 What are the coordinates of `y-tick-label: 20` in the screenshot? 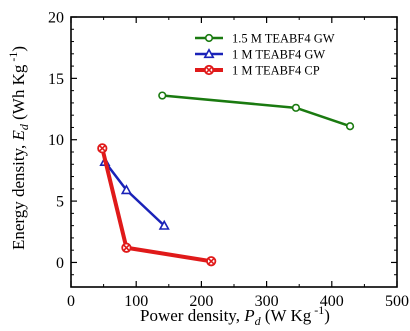 It's located at (56, 18).